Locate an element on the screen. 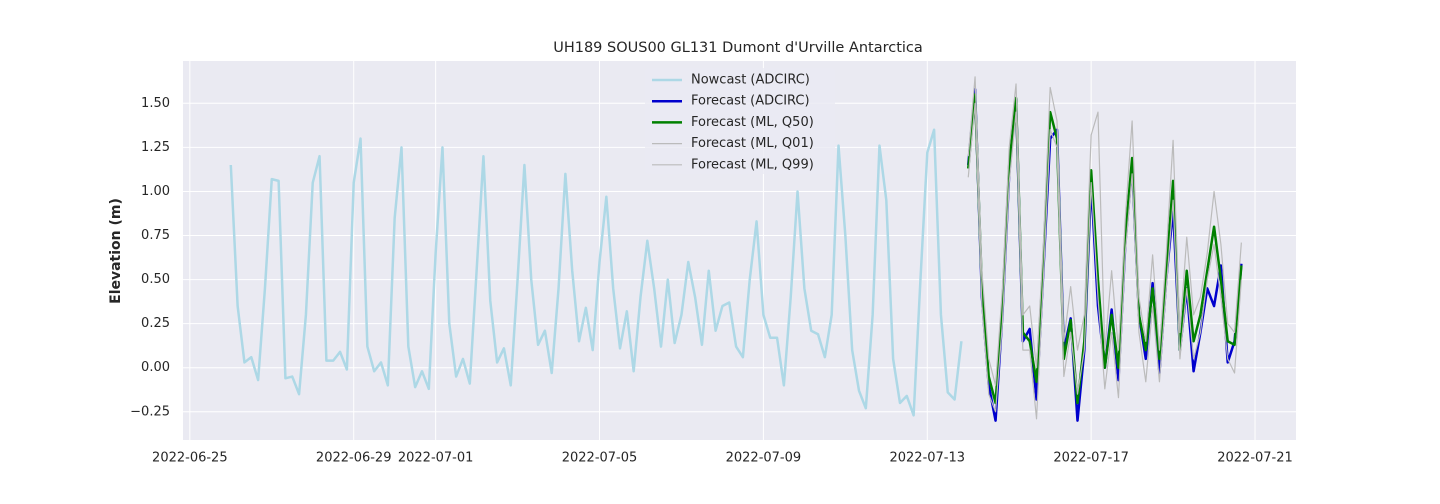 Image resolution: width=1440 pixels, height=504 pixels. x-tick-label: 2022-07-01 is located at coordinates (436, 458).